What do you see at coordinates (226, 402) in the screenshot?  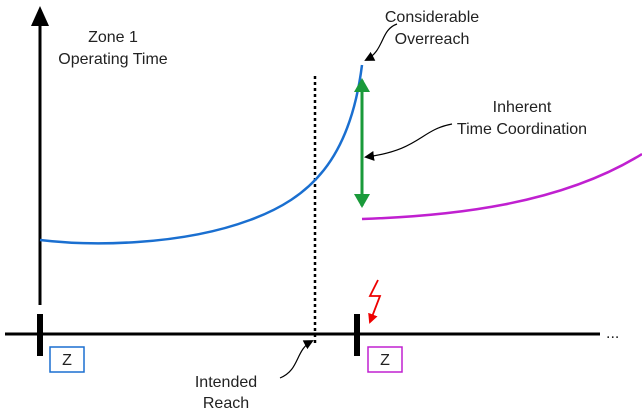 I see `reach-label: Reach` at bounding box center [226, 402].